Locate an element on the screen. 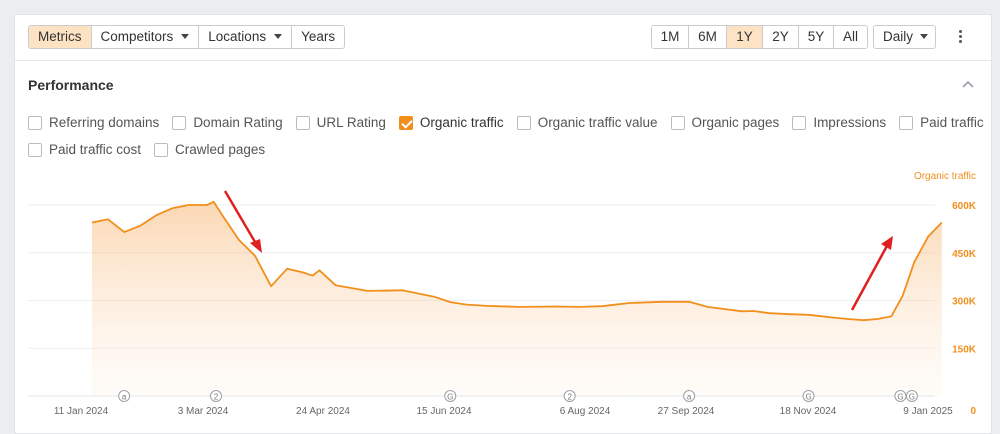  y-tick-label: 0 is located at coordinates (973, 411).